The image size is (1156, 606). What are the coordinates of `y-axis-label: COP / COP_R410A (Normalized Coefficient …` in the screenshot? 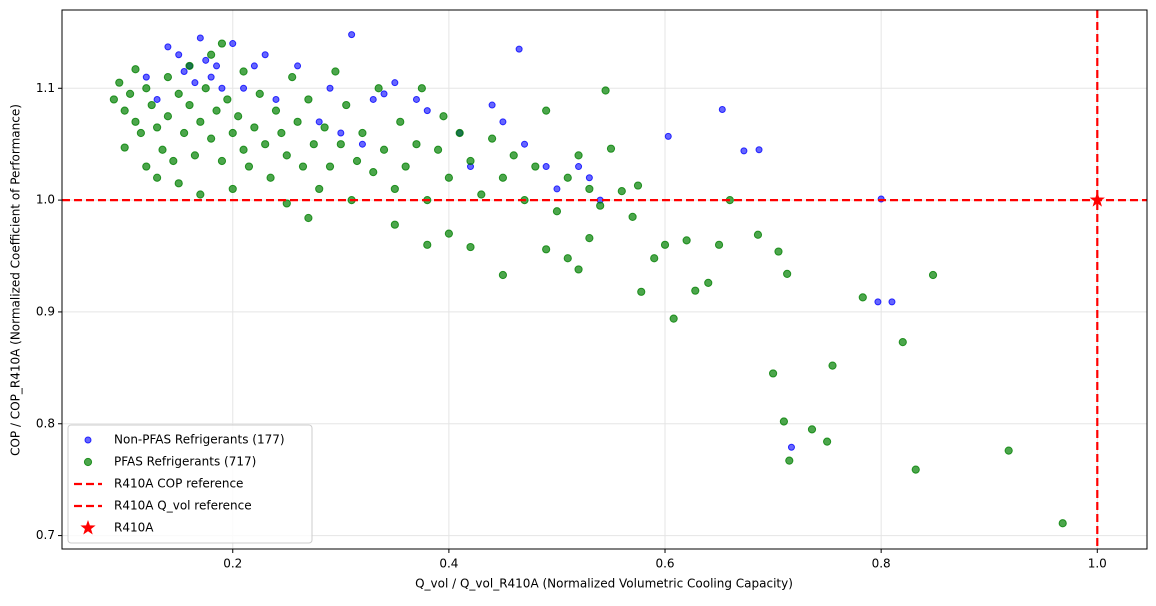 It's located at (16, 280).